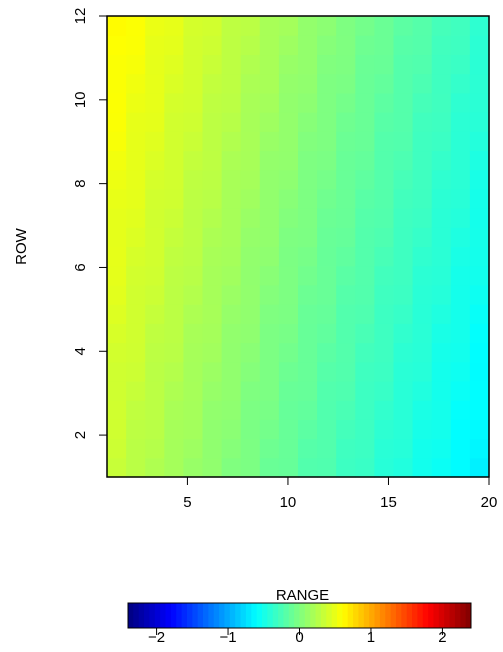 This screenshot has height=652, width=503. Describe the element at coordinates (80, 267) in the screenshot. I see `y-tick-label: 6` at that location.